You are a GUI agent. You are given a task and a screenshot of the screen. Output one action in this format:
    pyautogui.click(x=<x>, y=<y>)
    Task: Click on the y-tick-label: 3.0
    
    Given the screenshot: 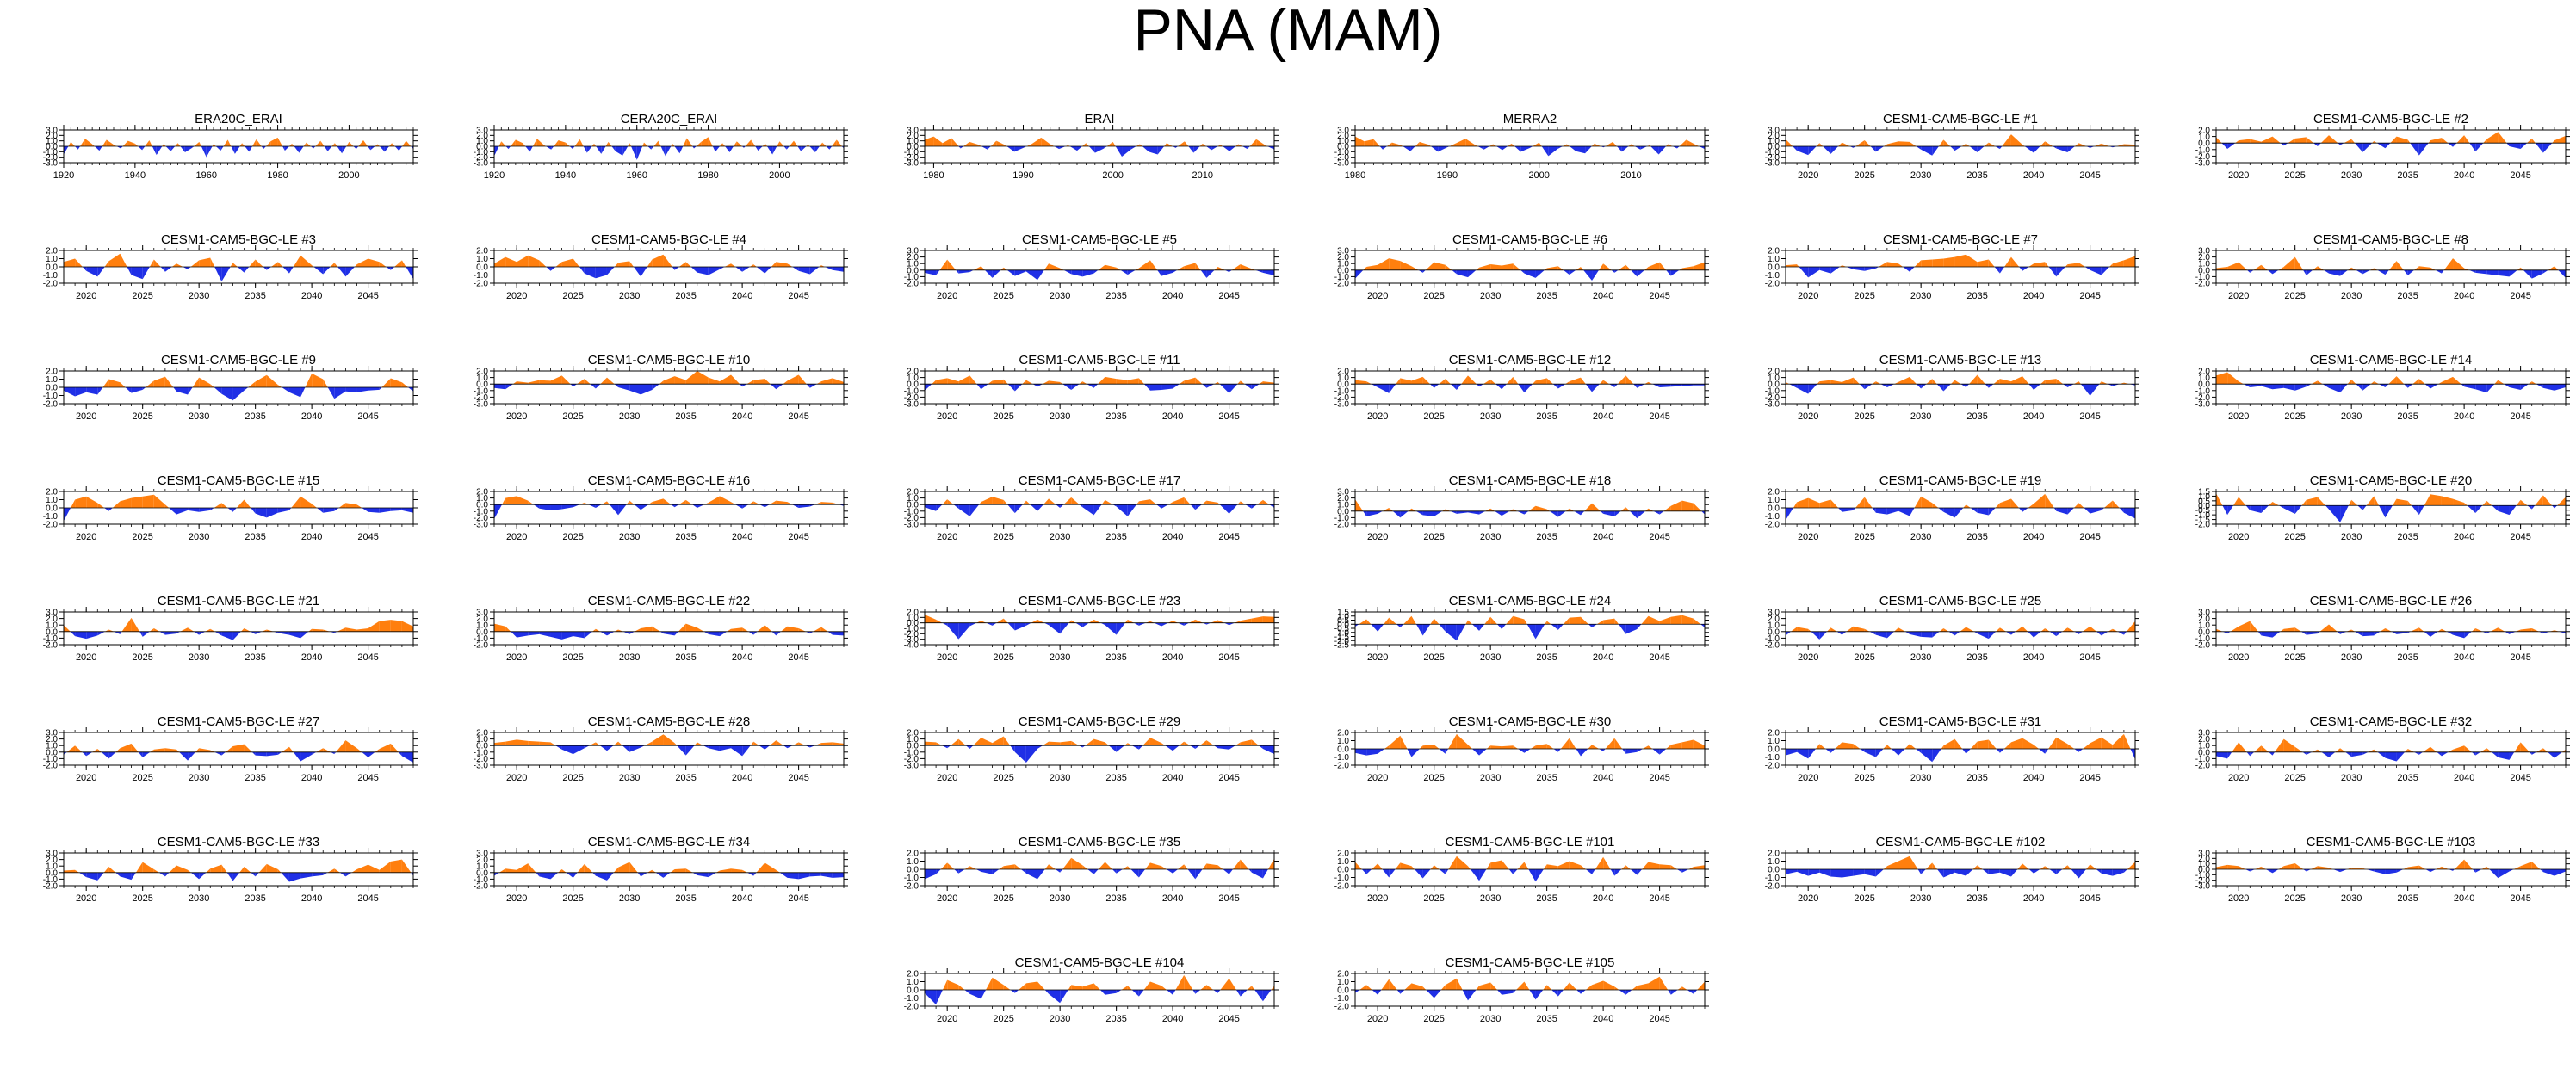 What is the action you would take?
    pyautogui.click(x=482, y=132)
    